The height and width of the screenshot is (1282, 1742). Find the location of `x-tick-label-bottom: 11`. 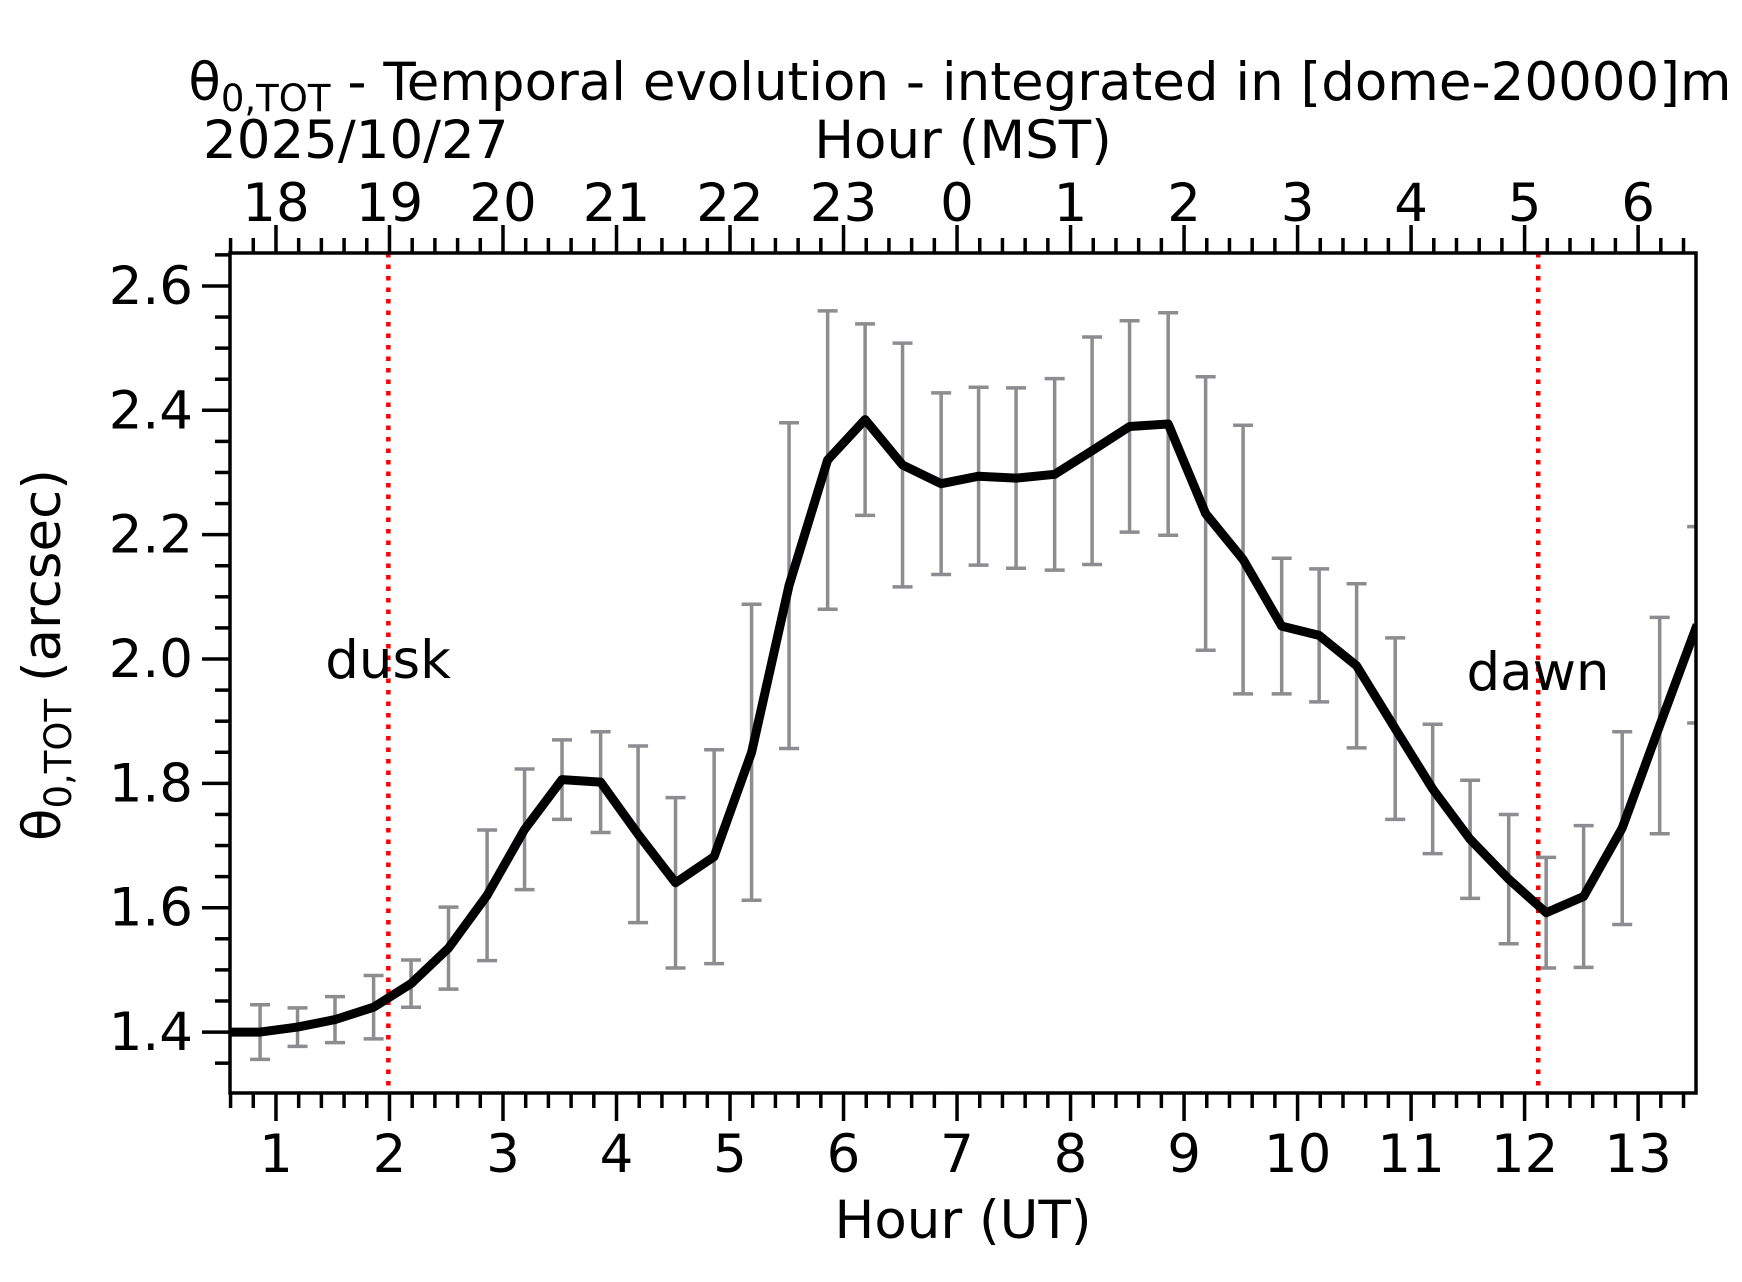

x-tick-label-bottom: 11 is located at coordinates (1410, 1154).